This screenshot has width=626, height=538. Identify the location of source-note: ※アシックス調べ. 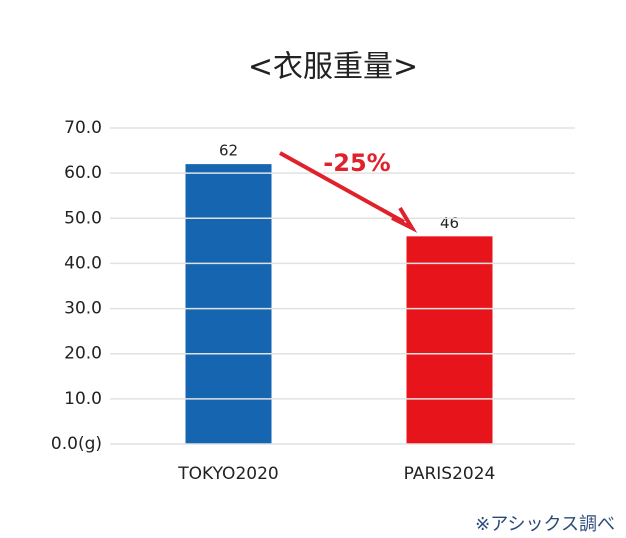
(545, 524).